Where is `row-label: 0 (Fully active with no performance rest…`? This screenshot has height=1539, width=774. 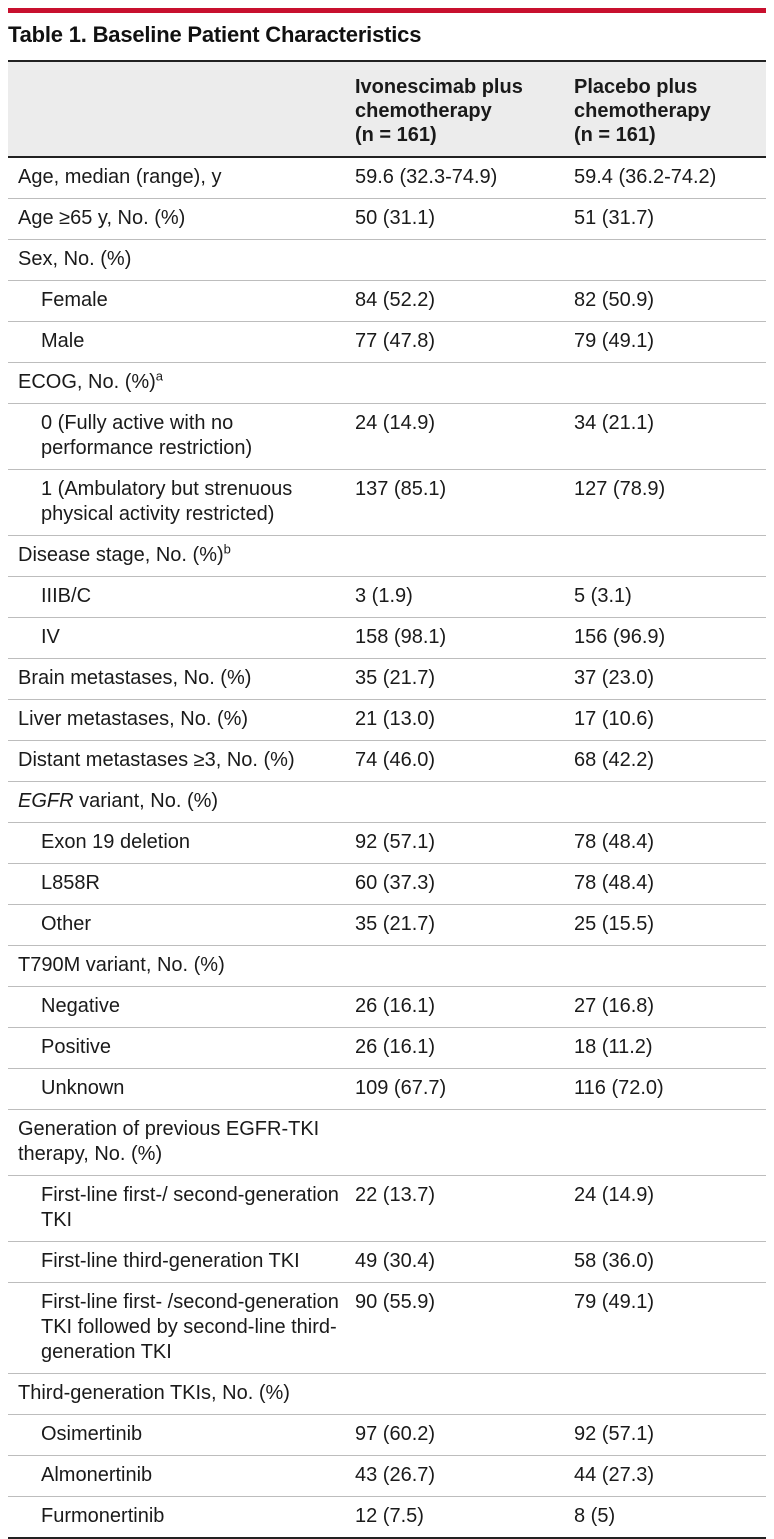 row-label: 0 (Fully active with no performance rest… is located at coordinates (176, 436).